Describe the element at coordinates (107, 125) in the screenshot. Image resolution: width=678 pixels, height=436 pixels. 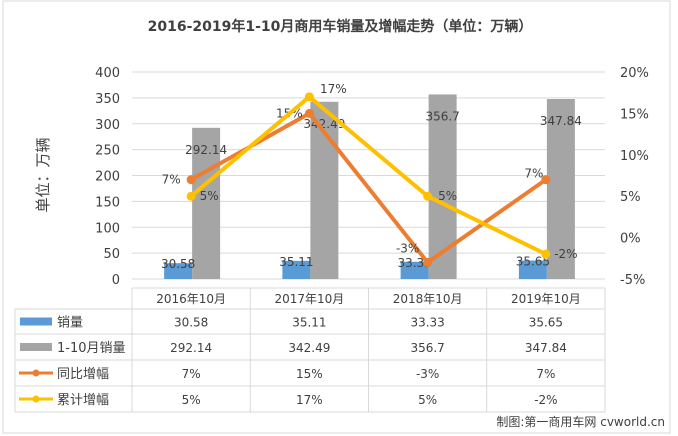
I see `y-tick-label: 300` at that location.